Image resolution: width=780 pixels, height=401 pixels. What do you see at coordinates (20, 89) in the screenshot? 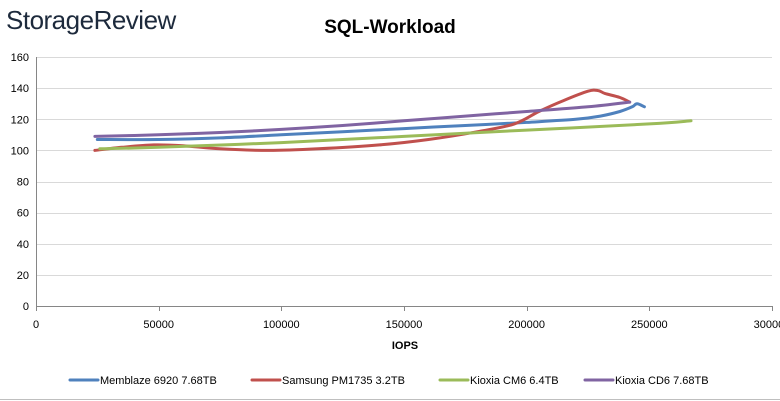
I see `y-tick-label: 140` at bounding box center [20, 89].